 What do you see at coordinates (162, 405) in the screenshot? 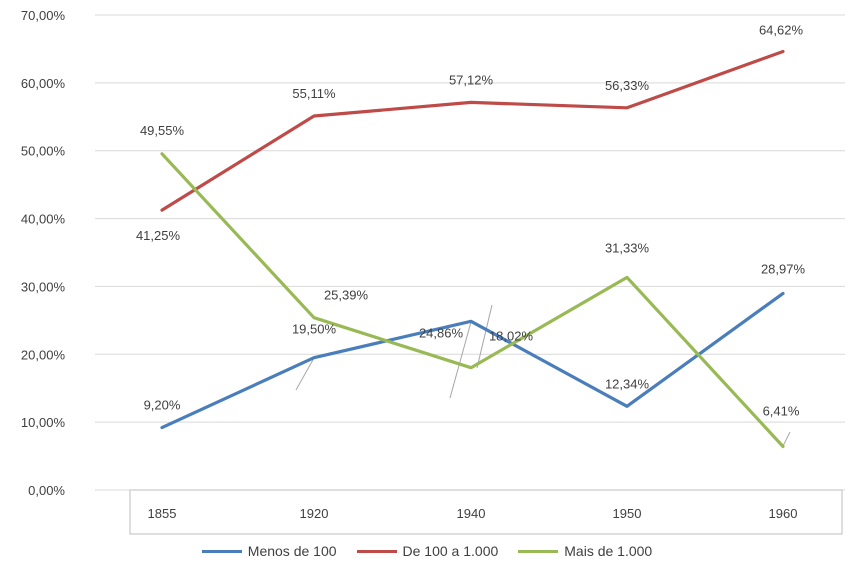
I see `data-label: 9,20%` at bounding box center [162, 405].